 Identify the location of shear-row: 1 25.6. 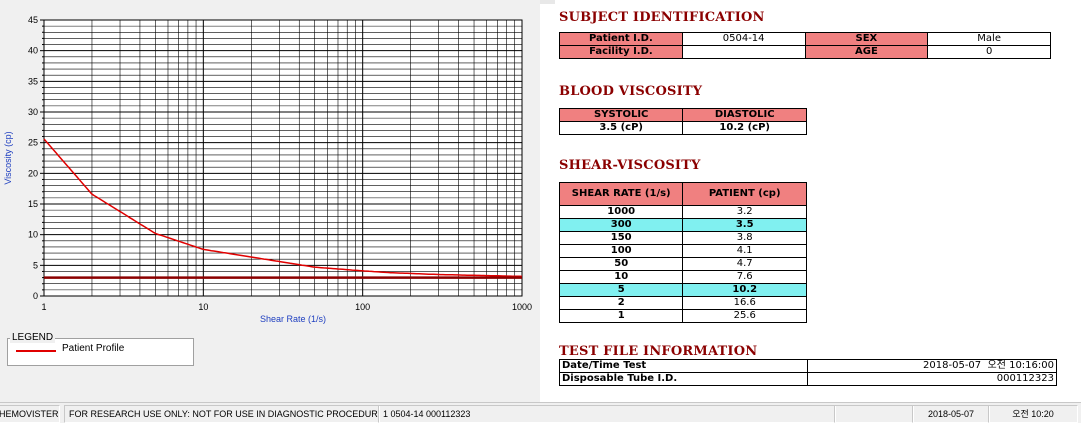
(682, 316).